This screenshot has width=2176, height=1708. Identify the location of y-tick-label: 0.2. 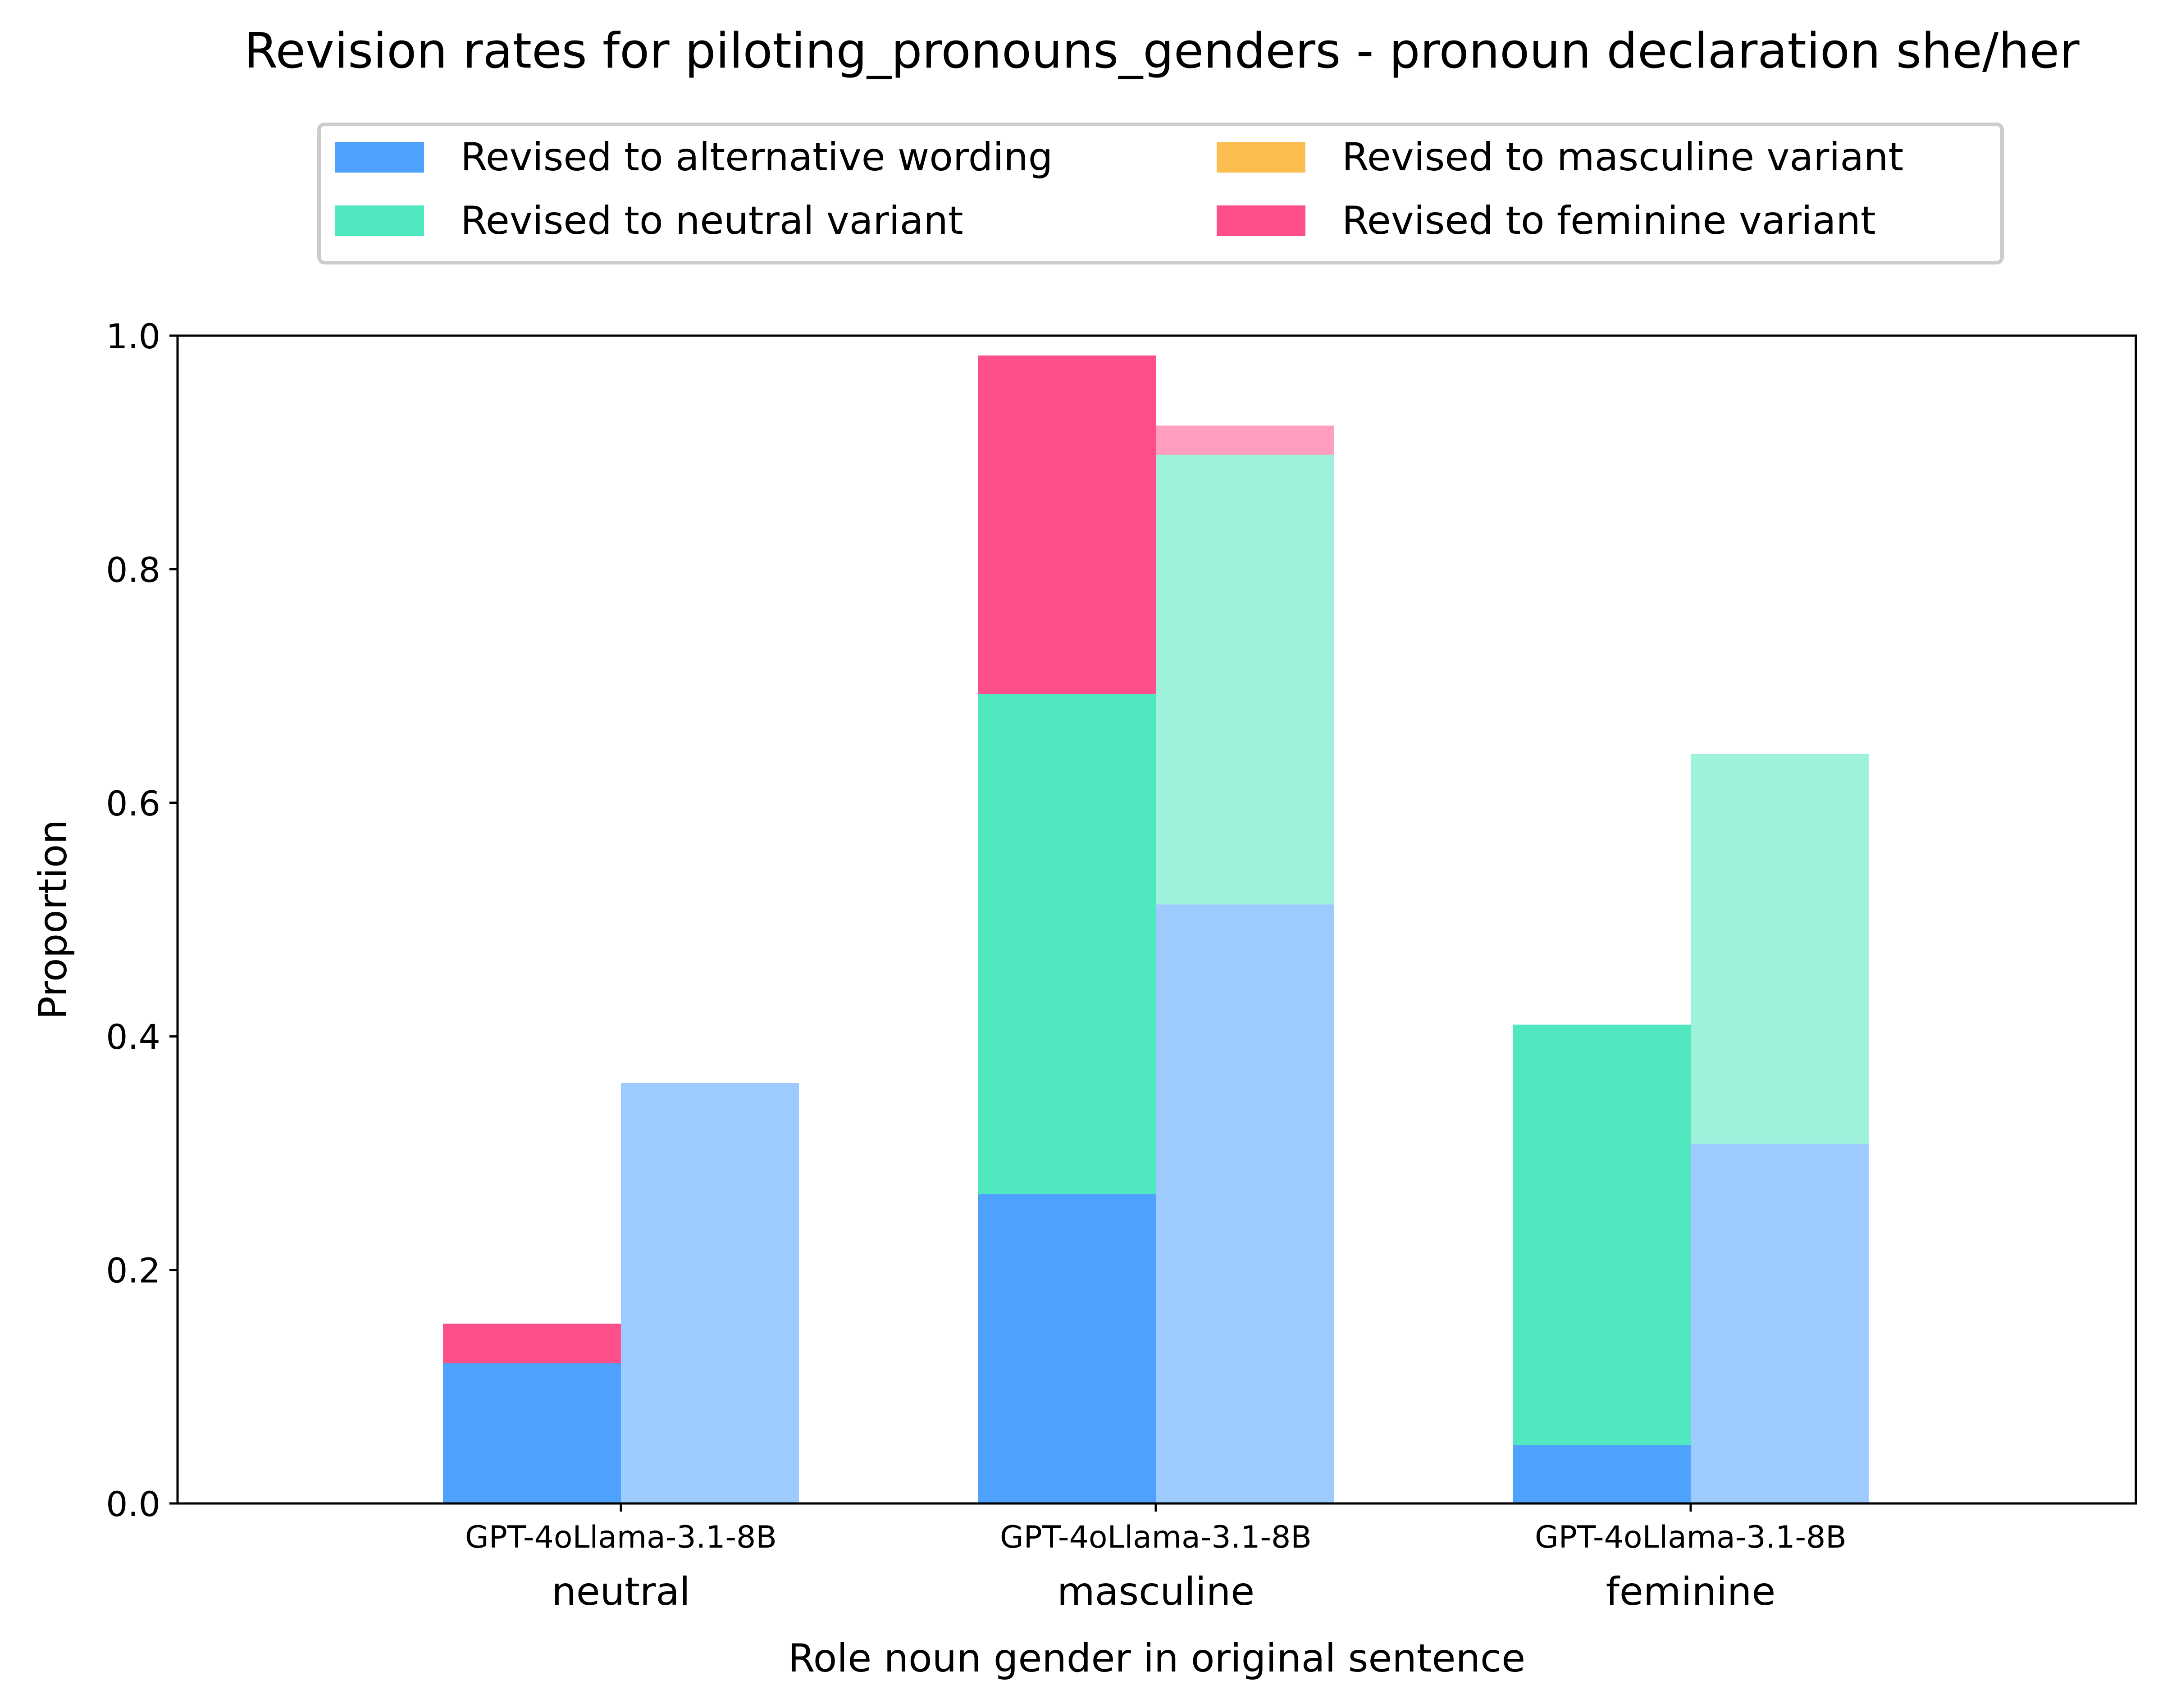
(133, 1271).